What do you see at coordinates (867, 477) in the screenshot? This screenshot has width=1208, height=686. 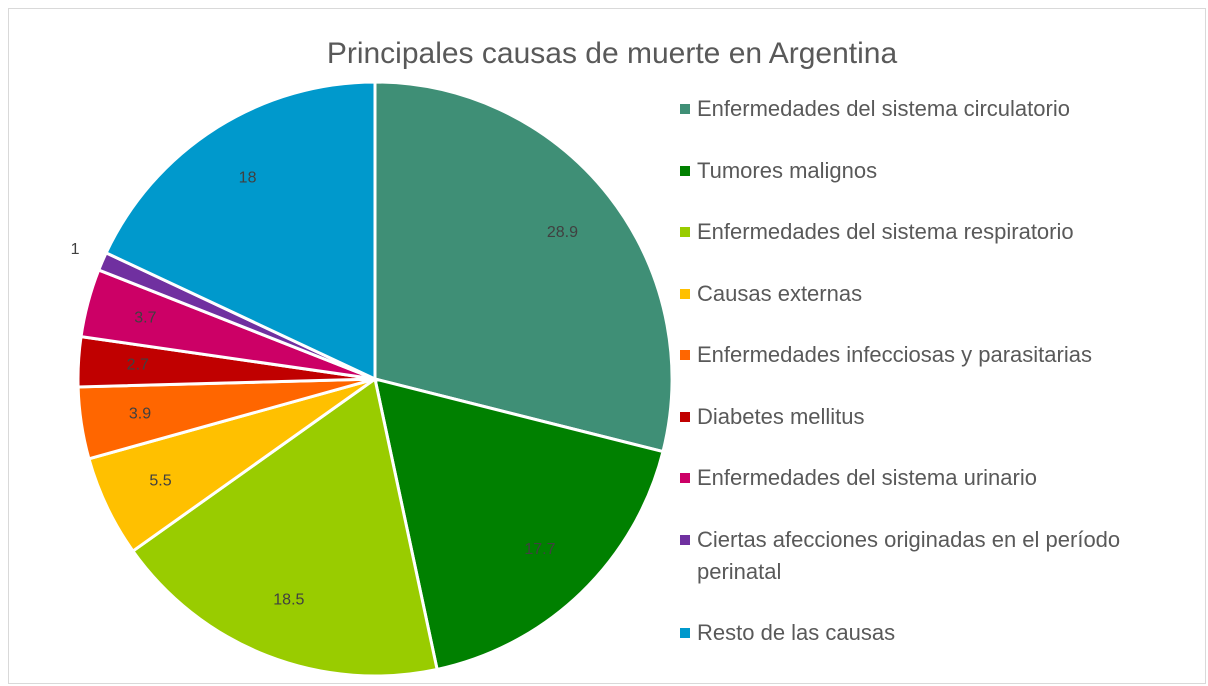 I see `legend-label: Enfermedades del sistema urinario` at bounding box center [867, 477].